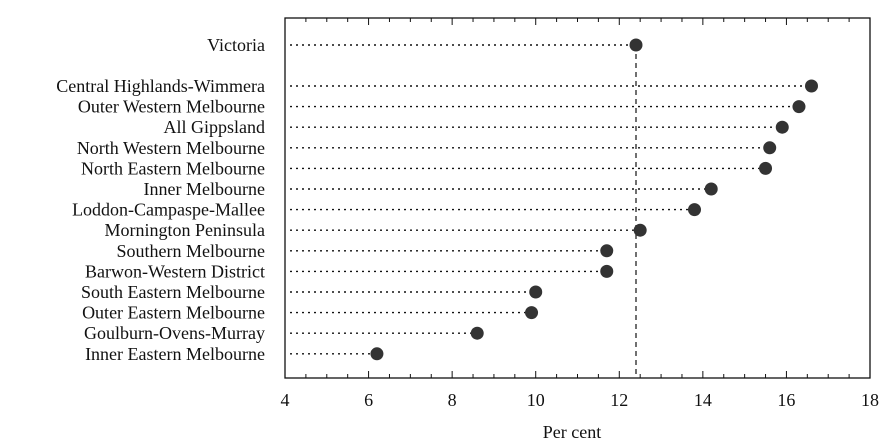  I want to click on category-label: North Eastern Melbourne, so click(173, 168).